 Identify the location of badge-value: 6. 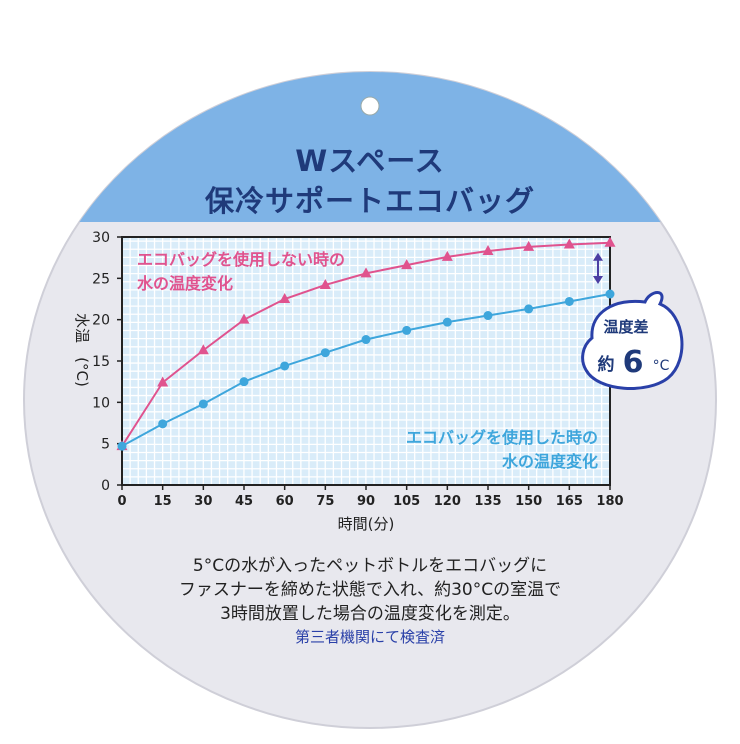
(633, 362).